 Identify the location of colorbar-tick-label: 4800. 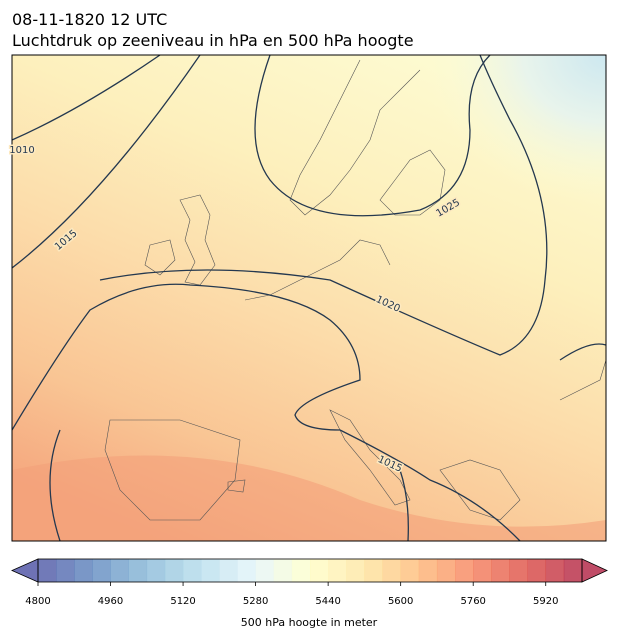
(37, 601).